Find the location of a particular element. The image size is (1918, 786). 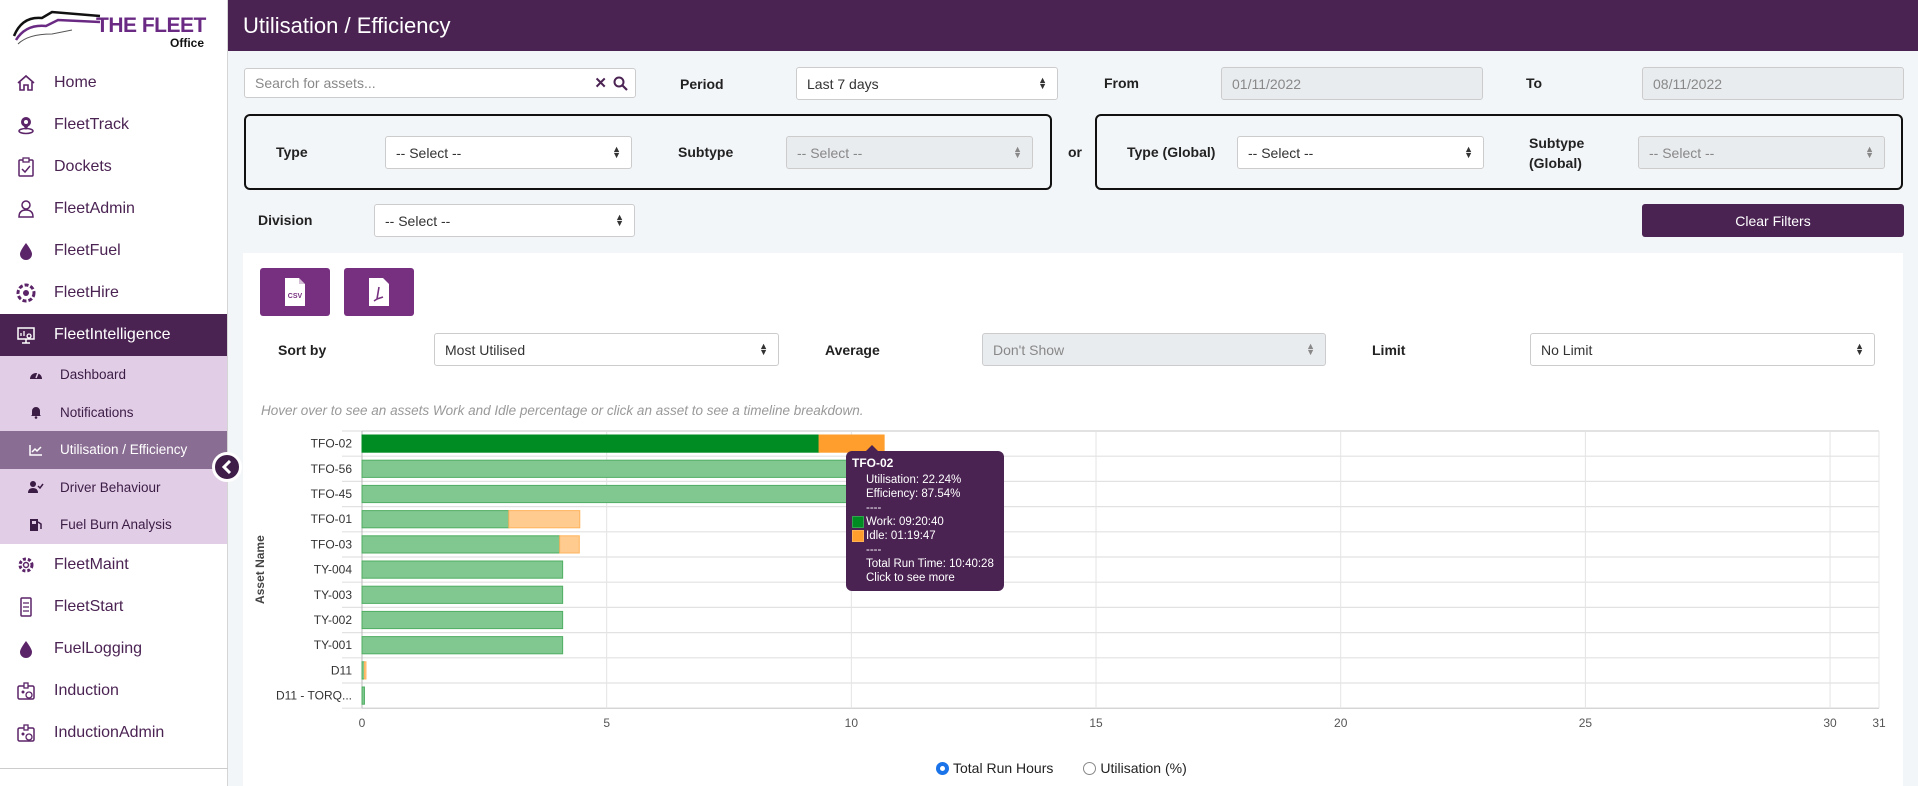

chart-mode-radios: Total Run Hours Utilisation (%) is located at coordinates (1061, 768).